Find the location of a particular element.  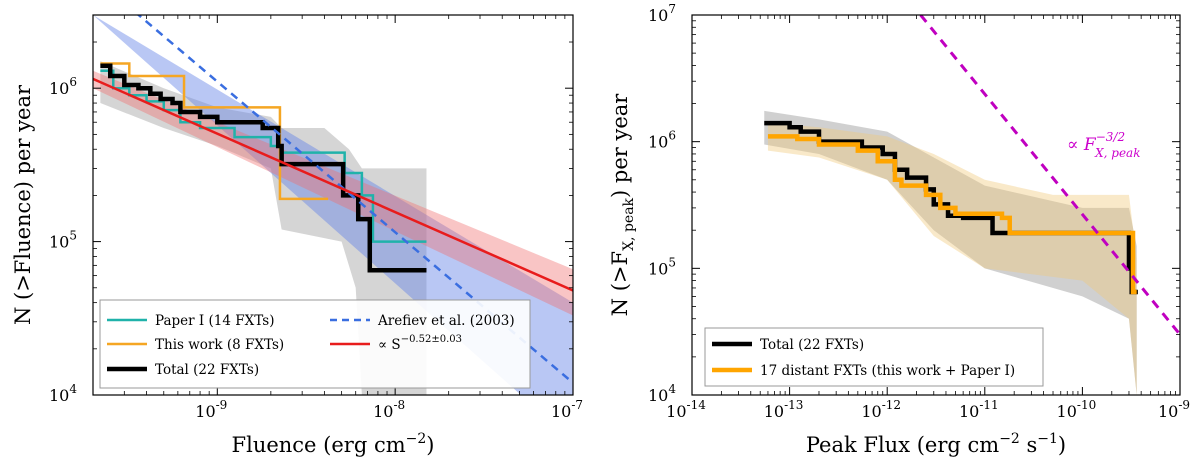

legend-label-arefiev: Arefiev et al. (2003) is located at coordinates (446, 321).